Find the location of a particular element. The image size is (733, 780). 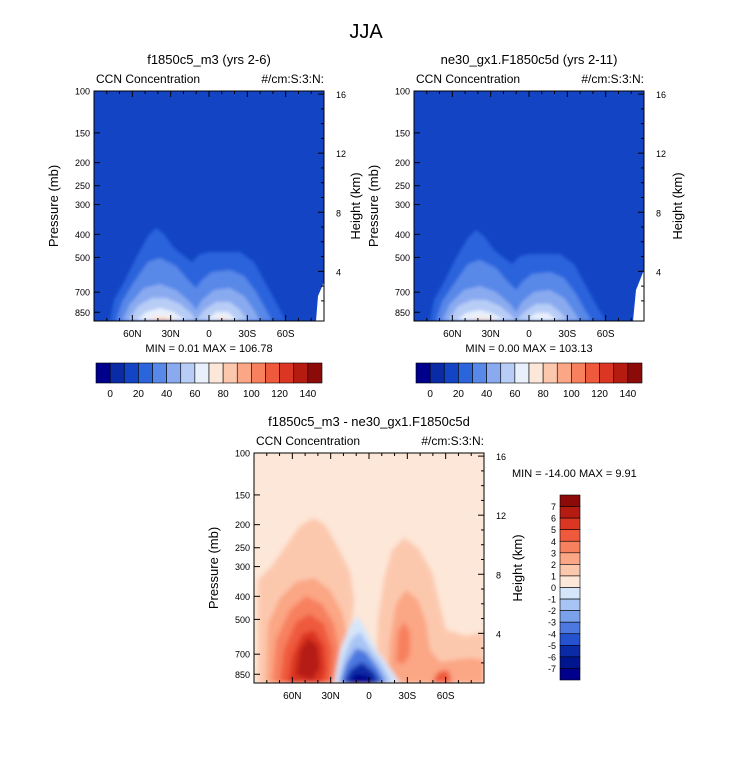

panel-b-right-label: #/cm:S:3:N: is located at coordinates (612, 79).